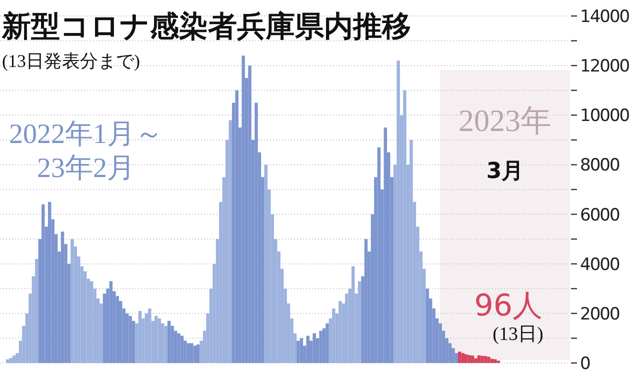 The image size is (640, 376). Describe the element at coordinates (518, 334) in the screenshot. I see `annotation: (13日)` at that location.